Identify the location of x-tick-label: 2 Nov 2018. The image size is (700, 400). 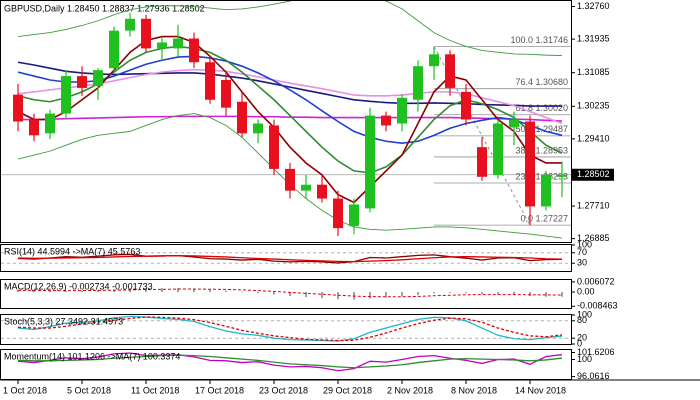
(410, 390).